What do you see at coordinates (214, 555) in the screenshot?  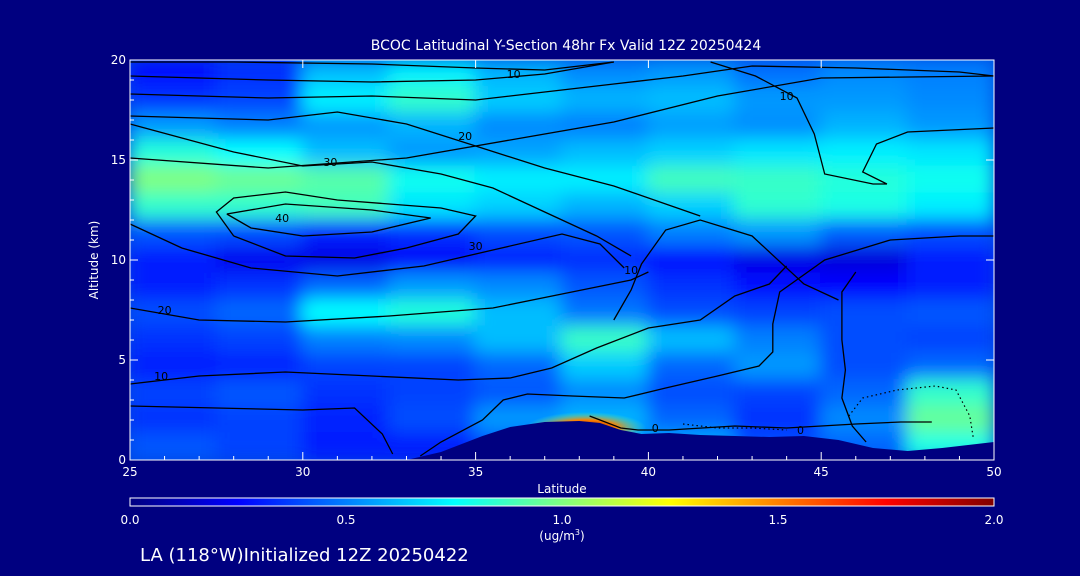 I see `footer-degree: °` at bounding box center [214, 555].